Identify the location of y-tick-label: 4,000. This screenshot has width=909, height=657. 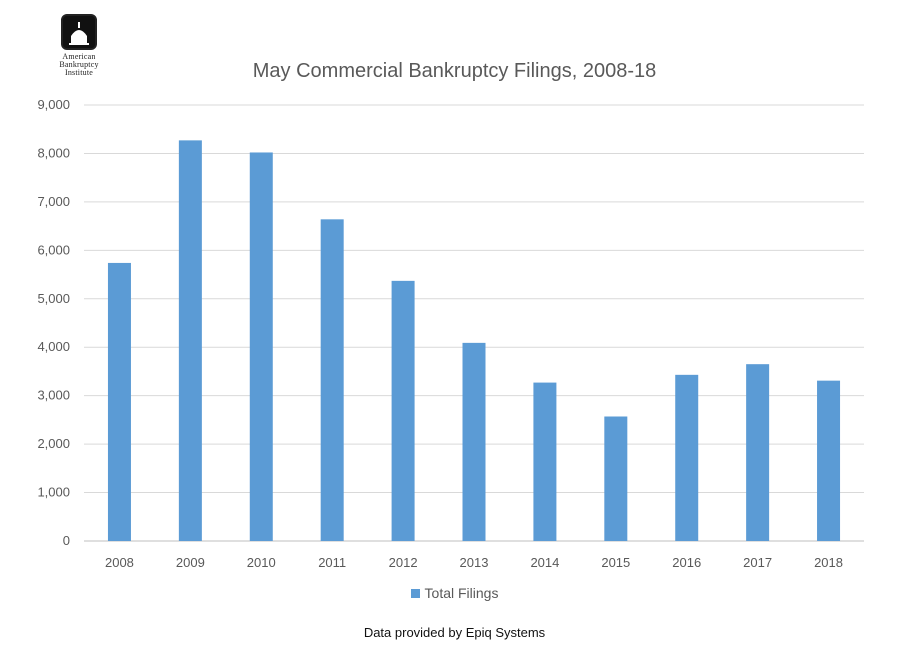
(53, 346).